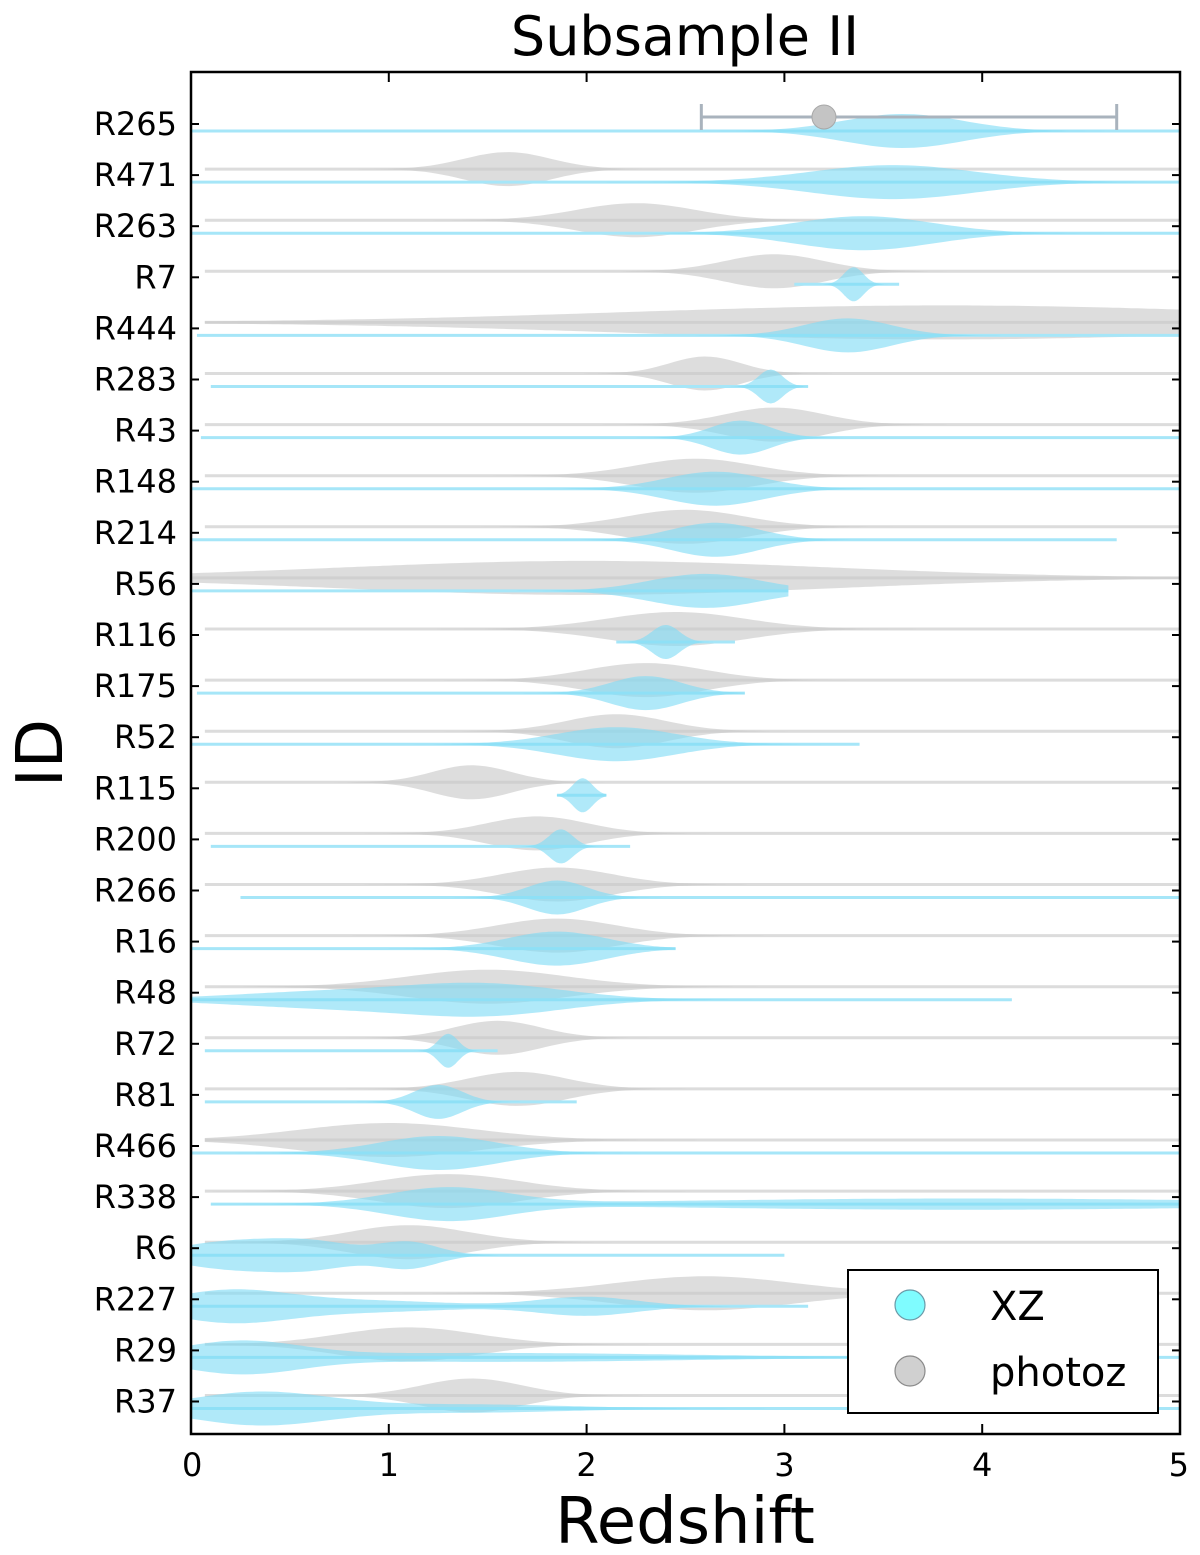 The width and height of the screenshot is (1200, 1555). I want to click on violin-xz-R227-body, so click(500, 1306).